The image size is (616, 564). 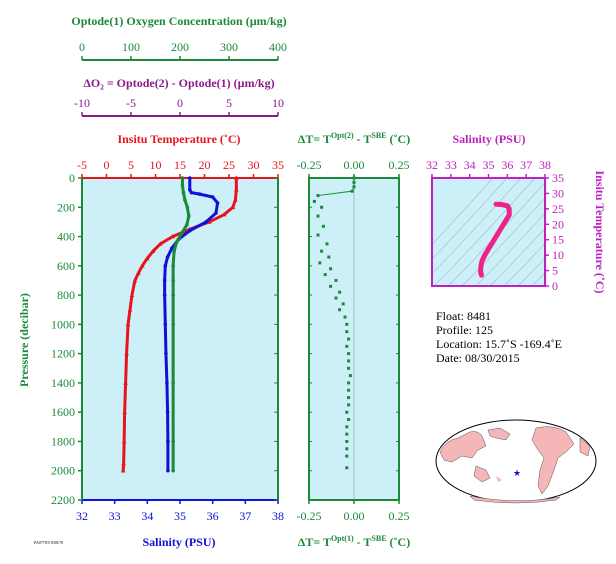 I want to click on temperature-axis-tick-label: 0, so click(x=107, y=165).